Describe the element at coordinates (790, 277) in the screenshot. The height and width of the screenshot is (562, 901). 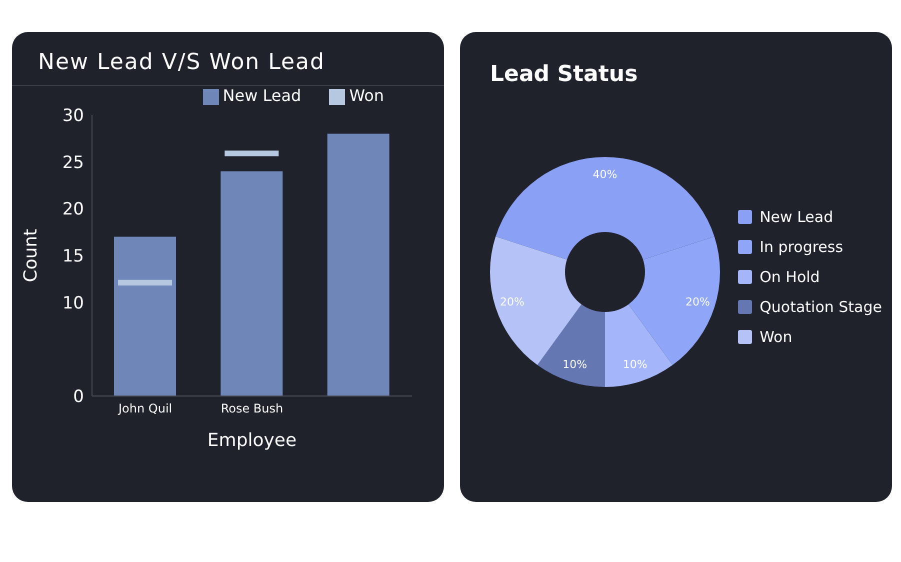
I see `legend-label: On Hold` at that location.